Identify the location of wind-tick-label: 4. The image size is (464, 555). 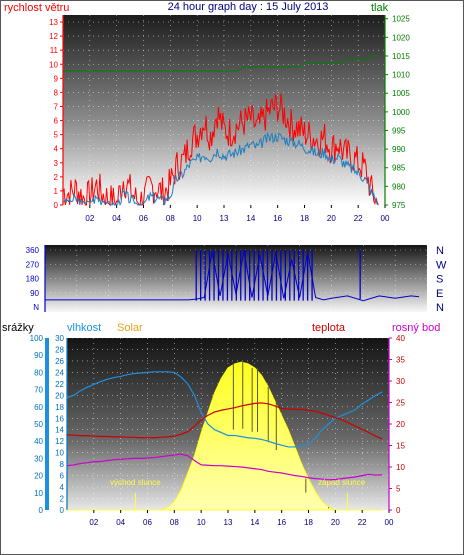
(56, 149).